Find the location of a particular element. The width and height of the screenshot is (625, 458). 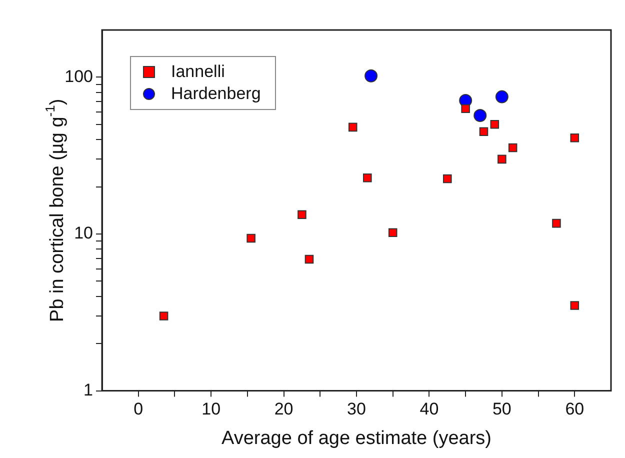

x-tick-label: 60 is located at coordinates (574, 409).